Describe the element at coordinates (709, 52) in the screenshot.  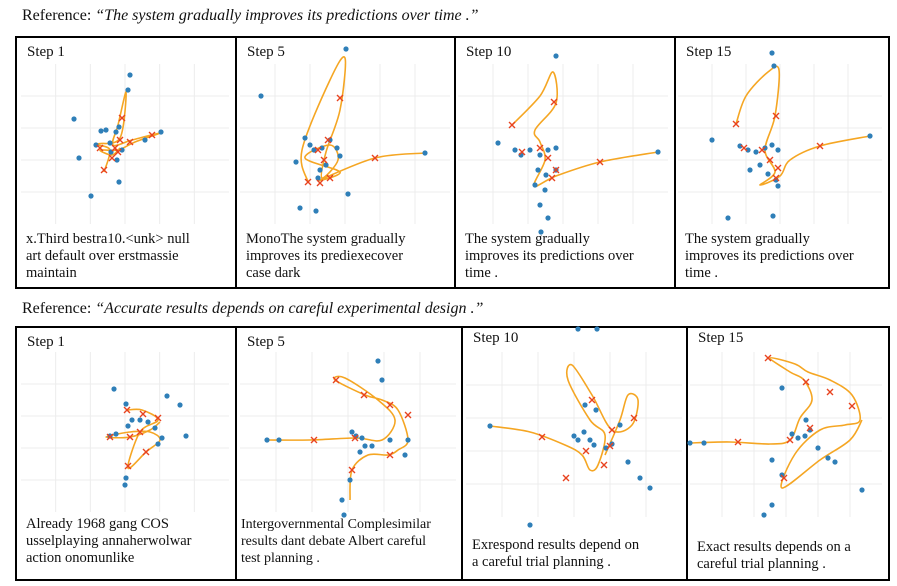
I see `step-label: Step 15` at that location.